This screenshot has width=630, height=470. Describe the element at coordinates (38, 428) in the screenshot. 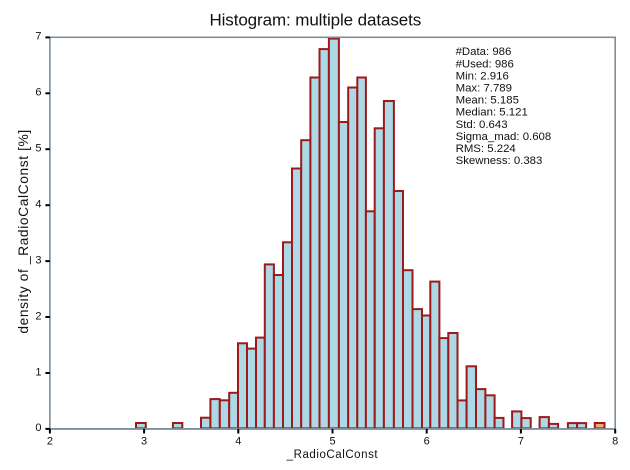

I see `svg-text: 0` at that location.